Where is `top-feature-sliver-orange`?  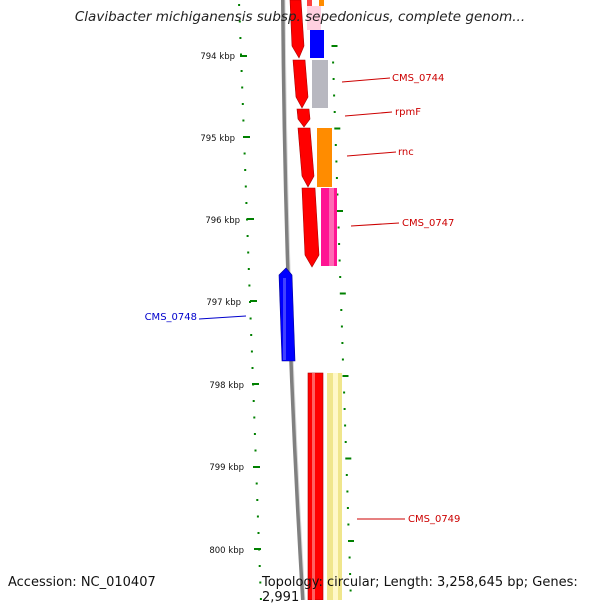
top-feature-sliver-orange is located at coordinates (321, 3).